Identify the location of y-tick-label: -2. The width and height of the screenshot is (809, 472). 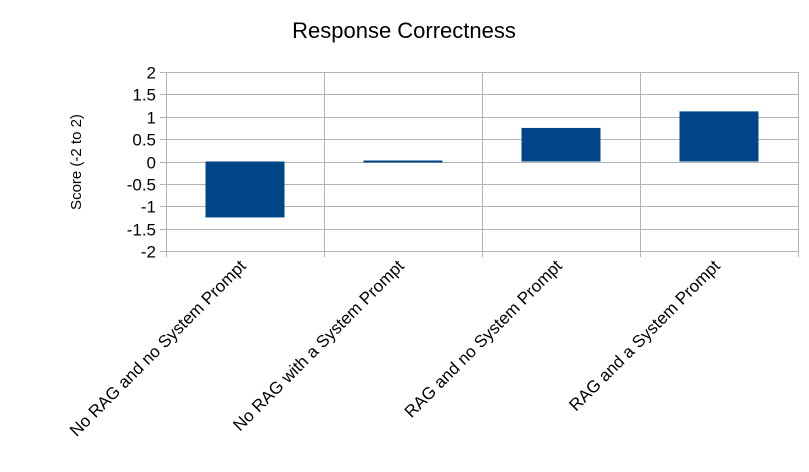
(148, 252).